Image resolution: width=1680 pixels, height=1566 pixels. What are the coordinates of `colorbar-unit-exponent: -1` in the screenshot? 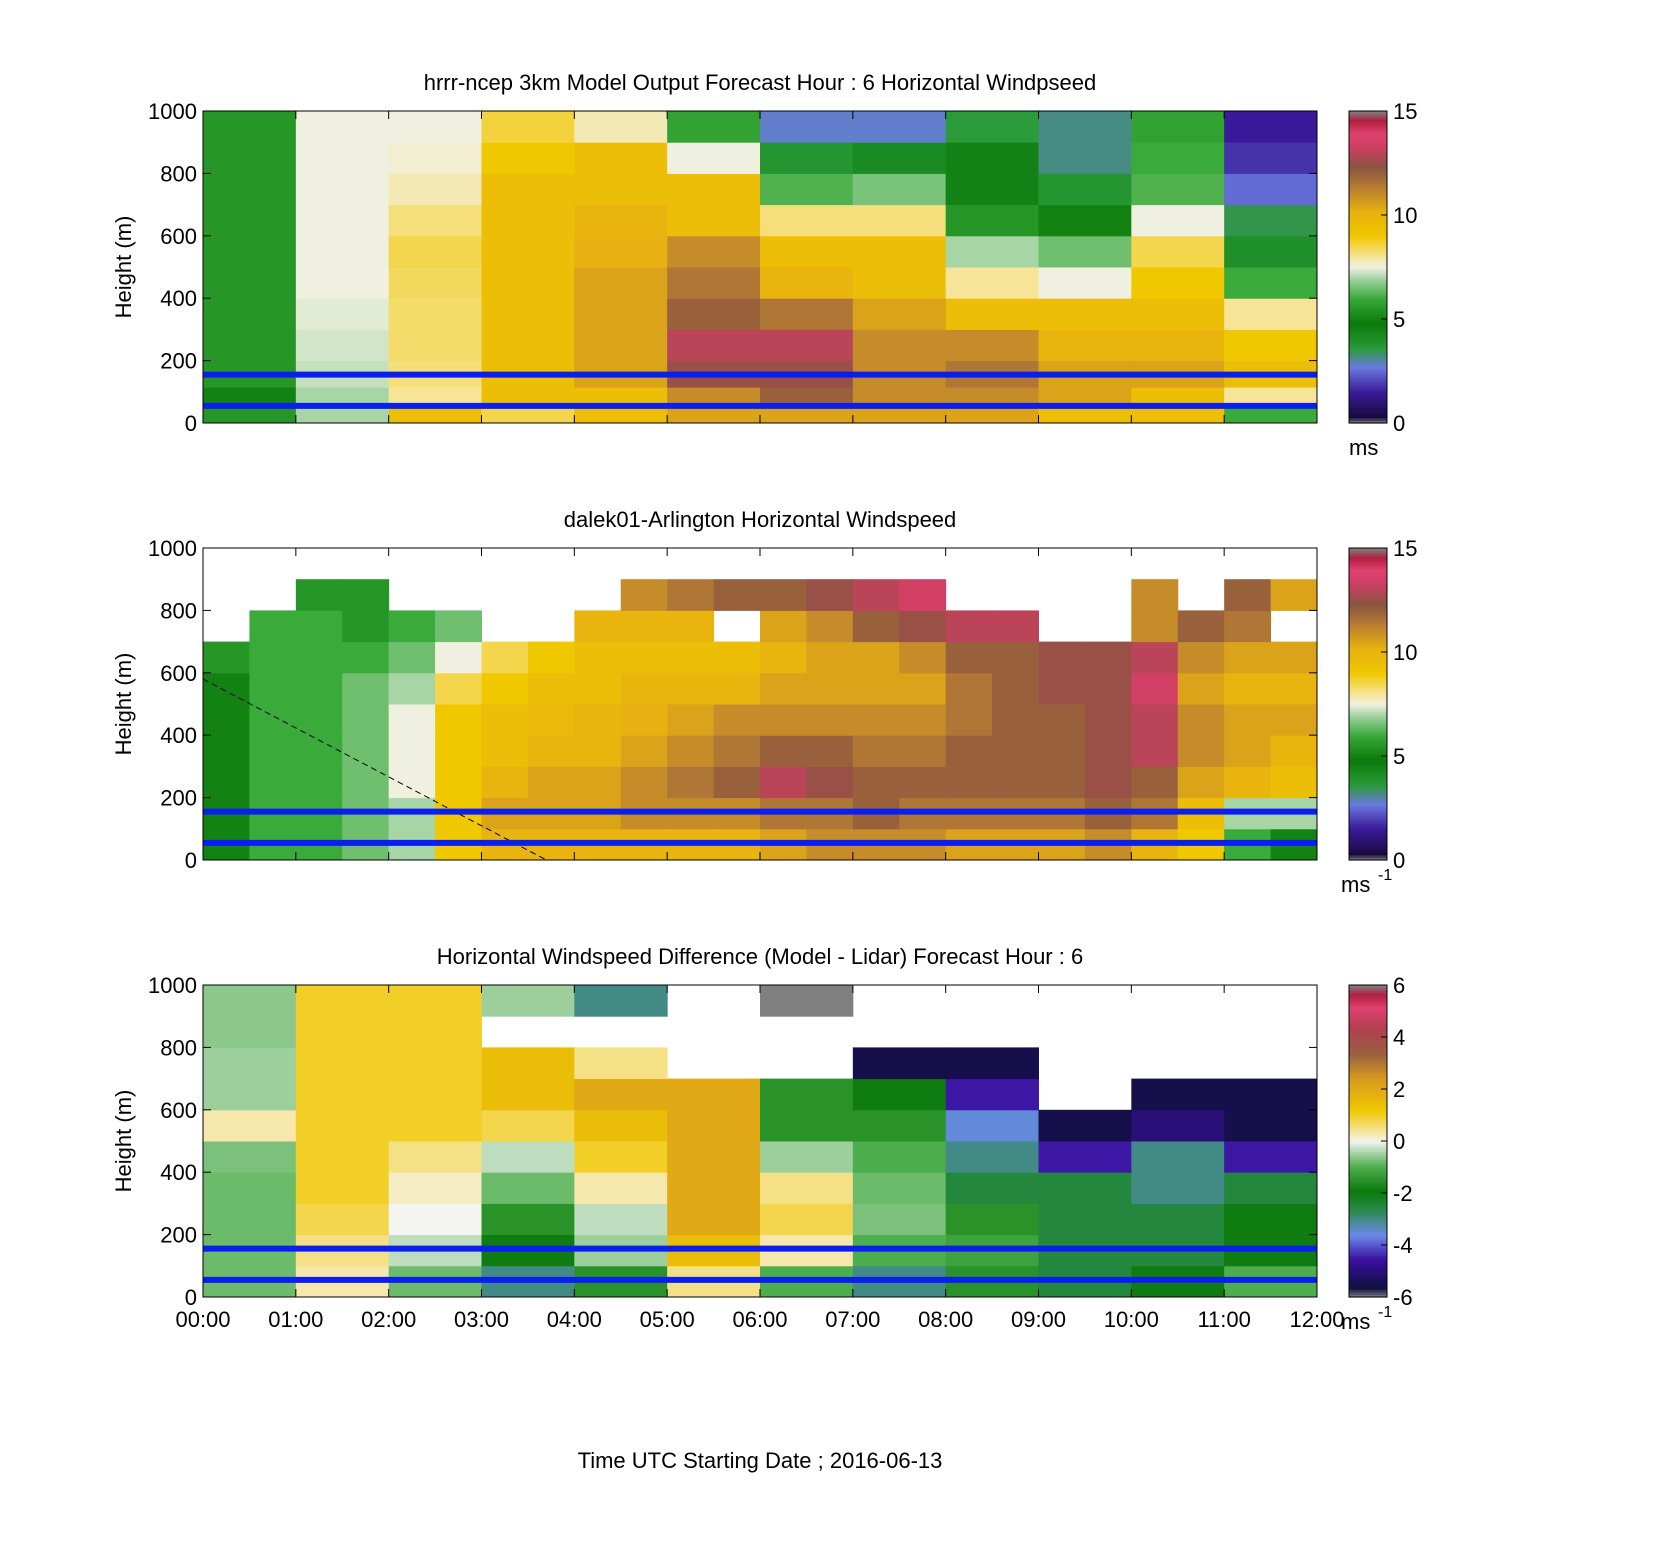 It's located at (1385, 1312).